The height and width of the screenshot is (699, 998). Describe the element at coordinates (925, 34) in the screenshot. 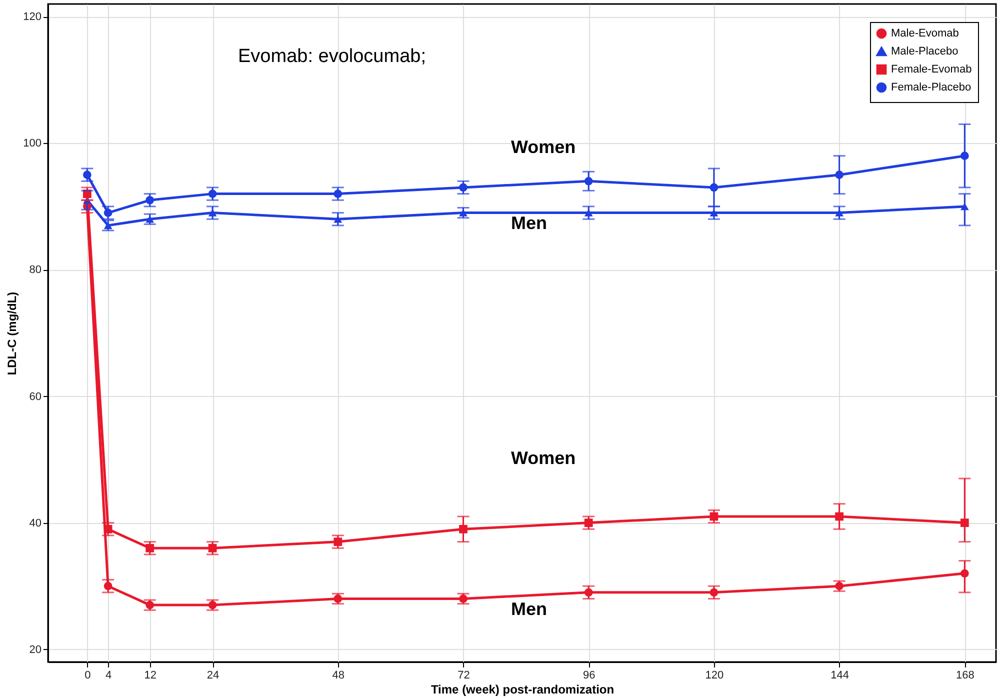

I see `legend-label: Male-Evomab` at that location.